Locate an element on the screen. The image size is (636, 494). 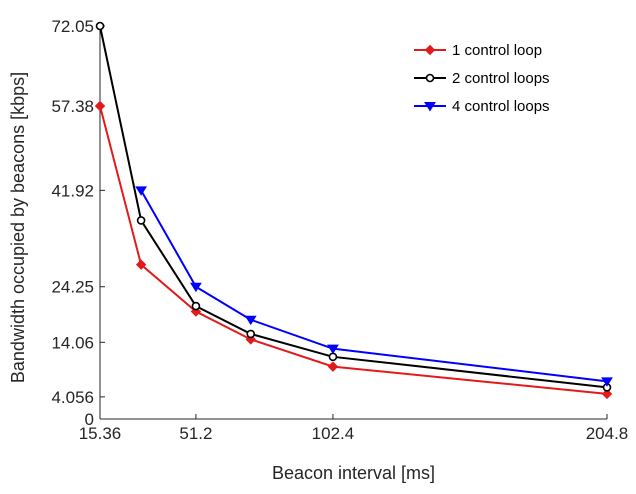
y-tick-label: 57.38 is located at coordinates (72, 106).